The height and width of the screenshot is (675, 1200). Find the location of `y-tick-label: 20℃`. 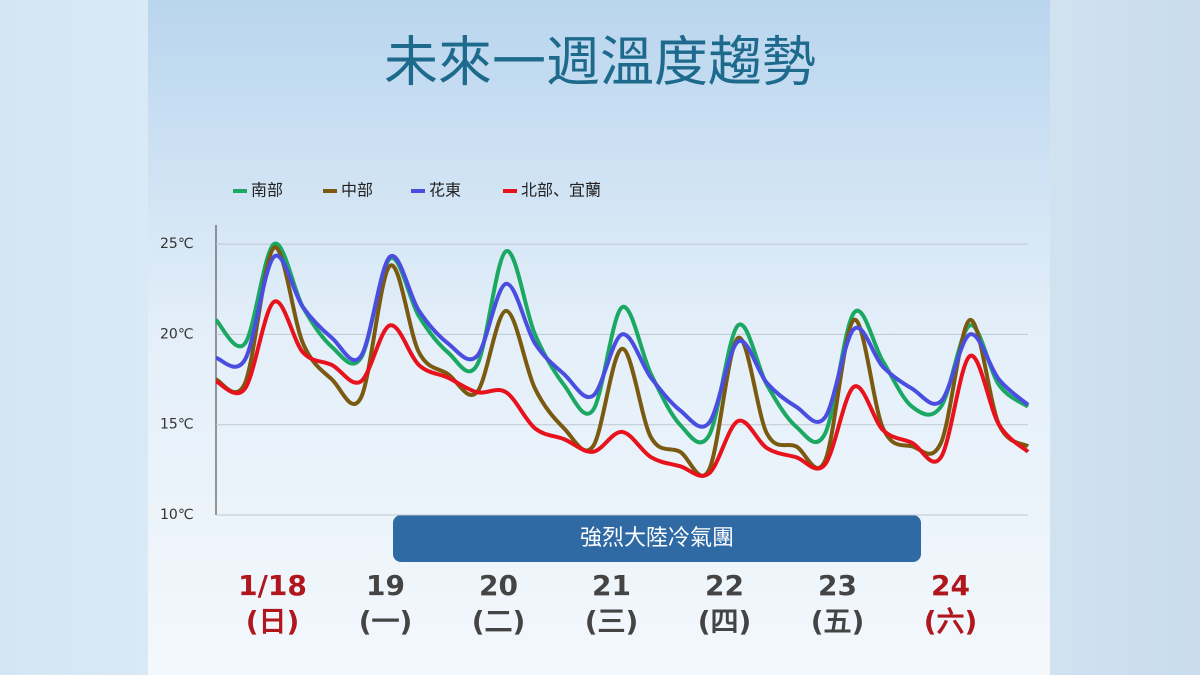

y-tick-label: 20℃ is located at coordinates (177, 334).